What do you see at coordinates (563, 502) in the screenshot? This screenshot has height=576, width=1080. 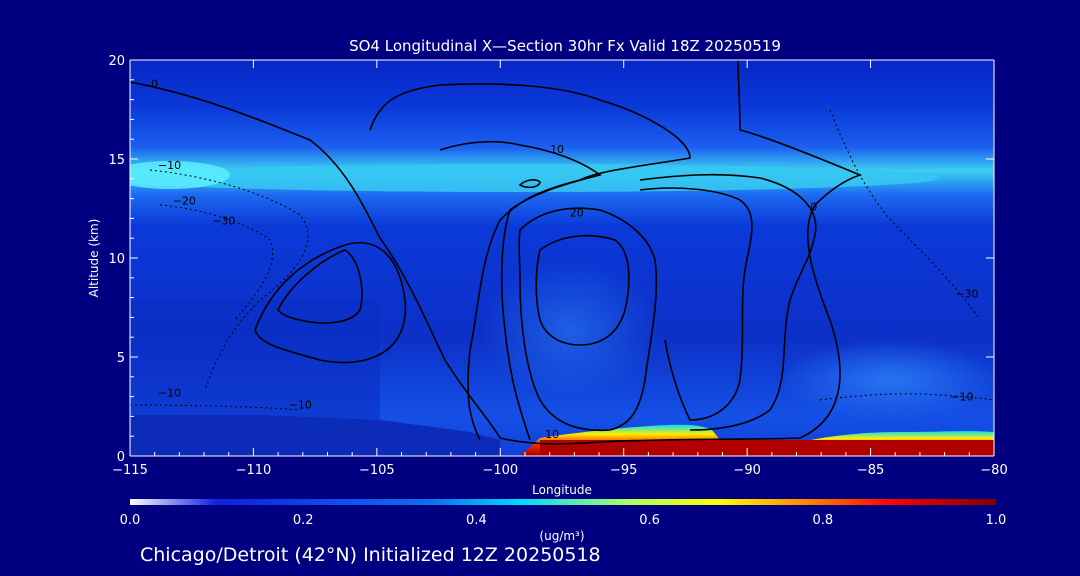 I see `colorbar` at bounding box center [563, 502].